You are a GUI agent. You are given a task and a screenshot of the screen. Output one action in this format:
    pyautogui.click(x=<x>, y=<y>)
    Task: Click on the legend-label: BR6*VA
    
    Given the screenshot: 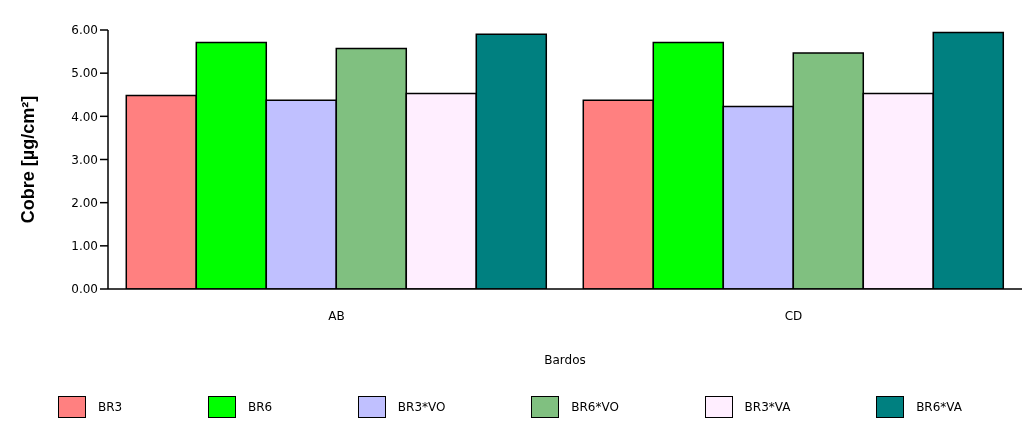 What is the action you would take?
    pyautogui.click(x=939, y=407)
    